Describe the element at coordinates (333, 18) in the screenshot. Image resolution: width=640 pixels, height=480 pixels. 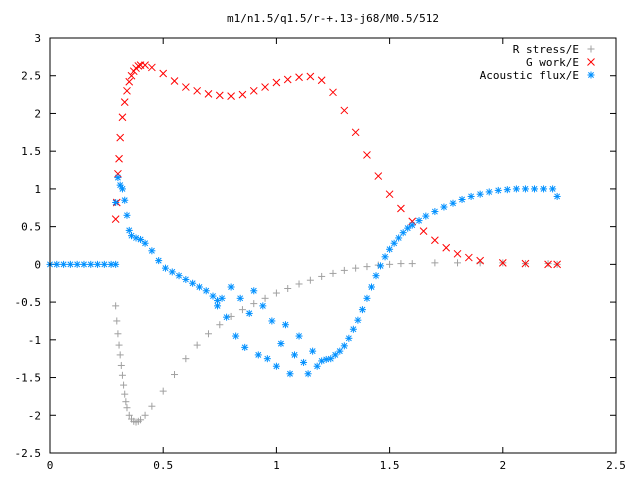
I see `chart-title: m1/n1.5/q1.5/r-+.13-j68/M0.5/512` at that location.